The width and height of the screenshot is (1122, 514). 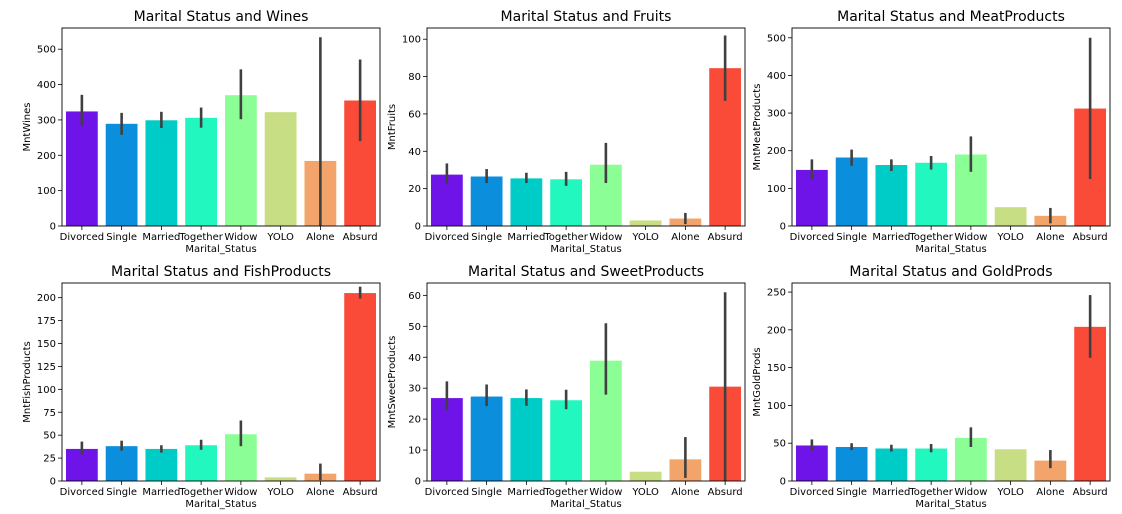 What do you see at coordinates (49, 413) in the screenshot?
I see `y-tick-label: 75` at bounding box center [49, 413].